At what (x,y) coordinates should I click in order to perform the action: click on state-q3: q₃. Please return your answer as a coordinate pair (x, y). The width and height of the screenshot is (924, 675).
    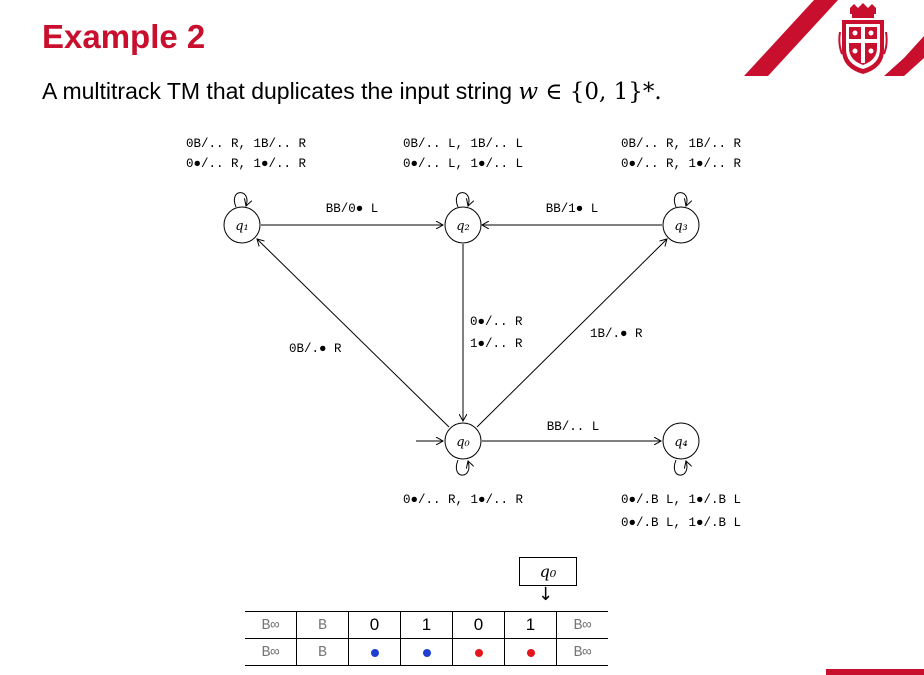
    Looking at the image, I should click on (681, 225).